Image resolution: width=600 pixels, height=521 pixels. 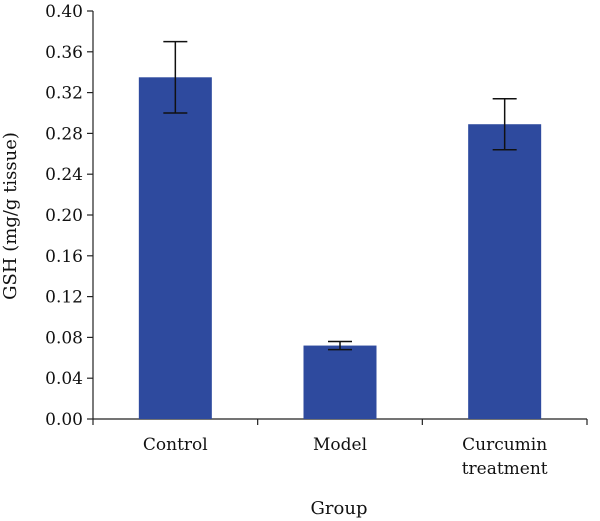 I want to click on x-tick-label-line: Model, so click(x=340, y=445).